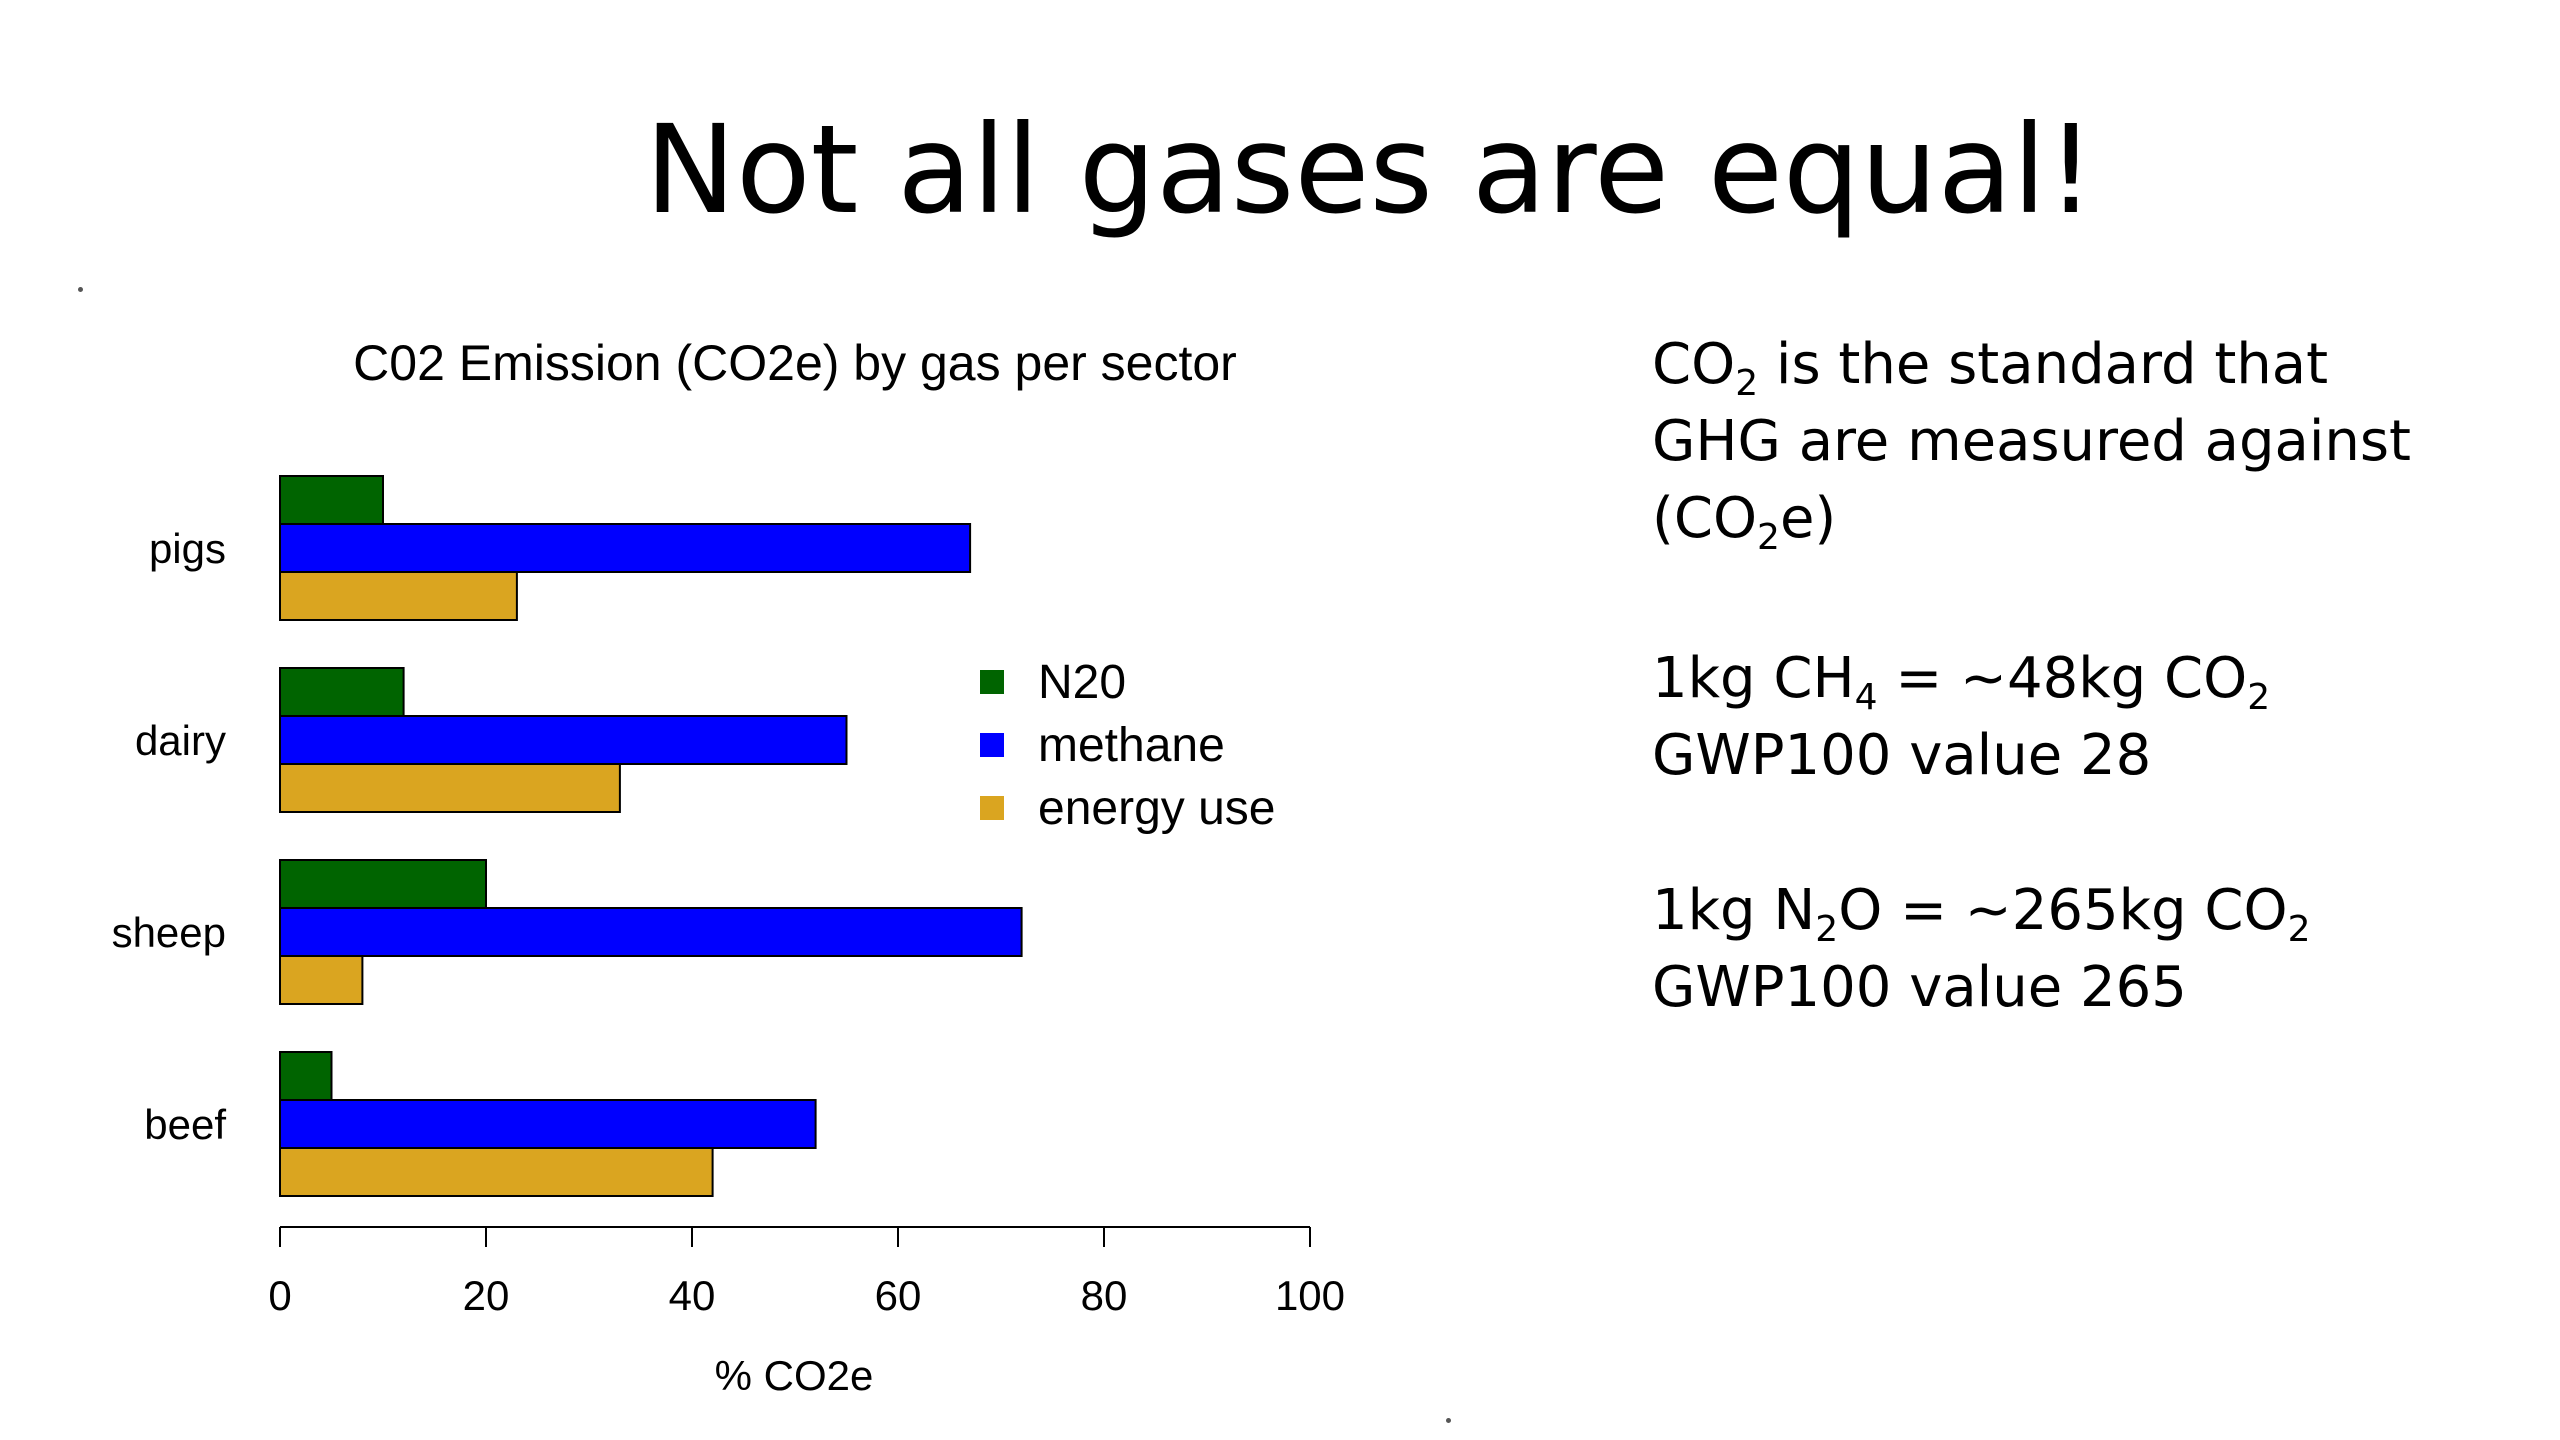  Describe the element at coordinates (1990, 368) in the screenshot. I see `note-standard-line1: CO2 is the standard that` at that location.